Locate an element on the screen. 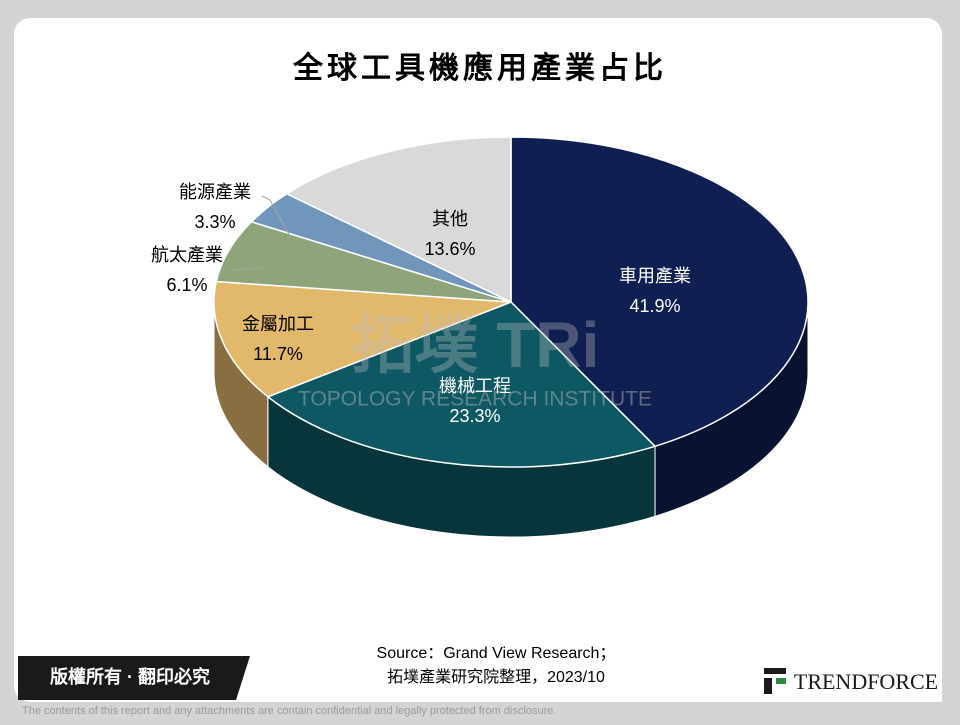 This screenshot has height=725, width=960. slice-label: 其他 is located at coordinates (450, 219).